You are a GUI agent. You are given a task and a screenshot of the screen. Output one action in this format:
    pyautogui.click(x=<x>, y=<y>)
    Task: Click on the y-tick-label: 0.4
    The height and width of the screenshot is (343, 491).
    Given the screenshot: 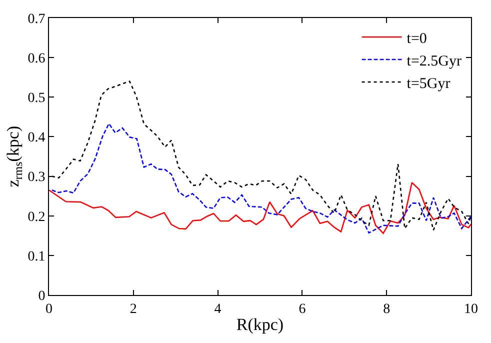 What is the action you would take?
    pyautogui.click(x=37, y=138)
    